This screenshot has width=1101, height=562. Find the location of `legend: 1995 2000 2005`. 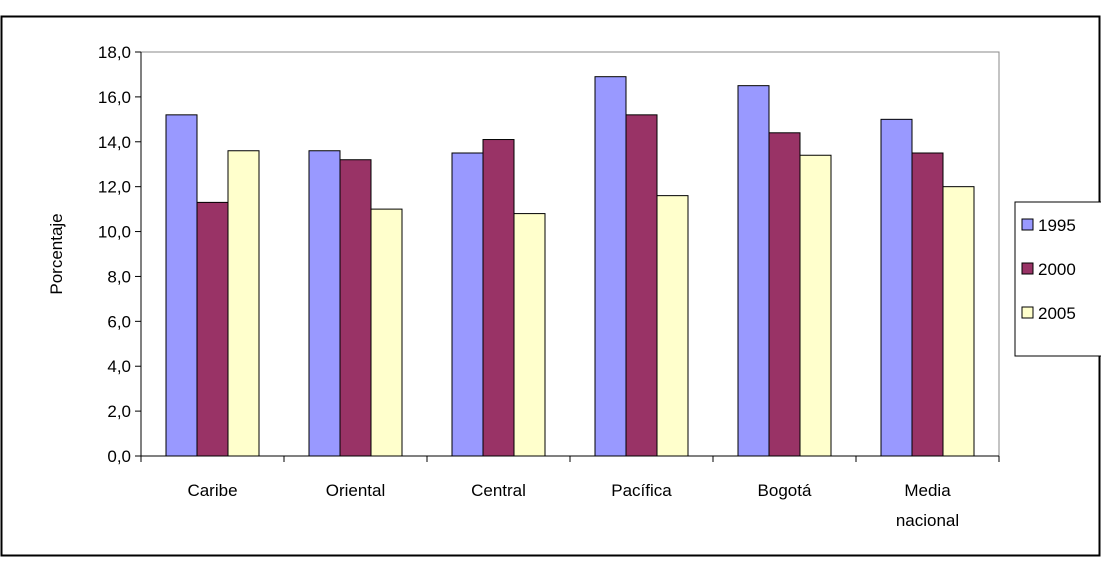

legend: 1995 2000 2005 is located at coordinates (1057, 279).